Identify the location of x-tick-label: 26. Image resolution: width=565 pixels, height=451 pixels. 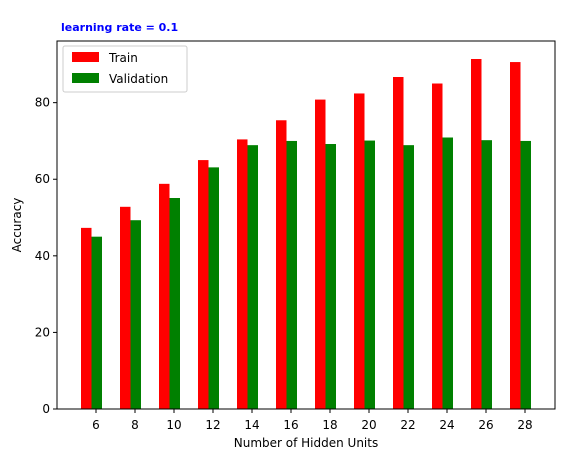
(485, 425).